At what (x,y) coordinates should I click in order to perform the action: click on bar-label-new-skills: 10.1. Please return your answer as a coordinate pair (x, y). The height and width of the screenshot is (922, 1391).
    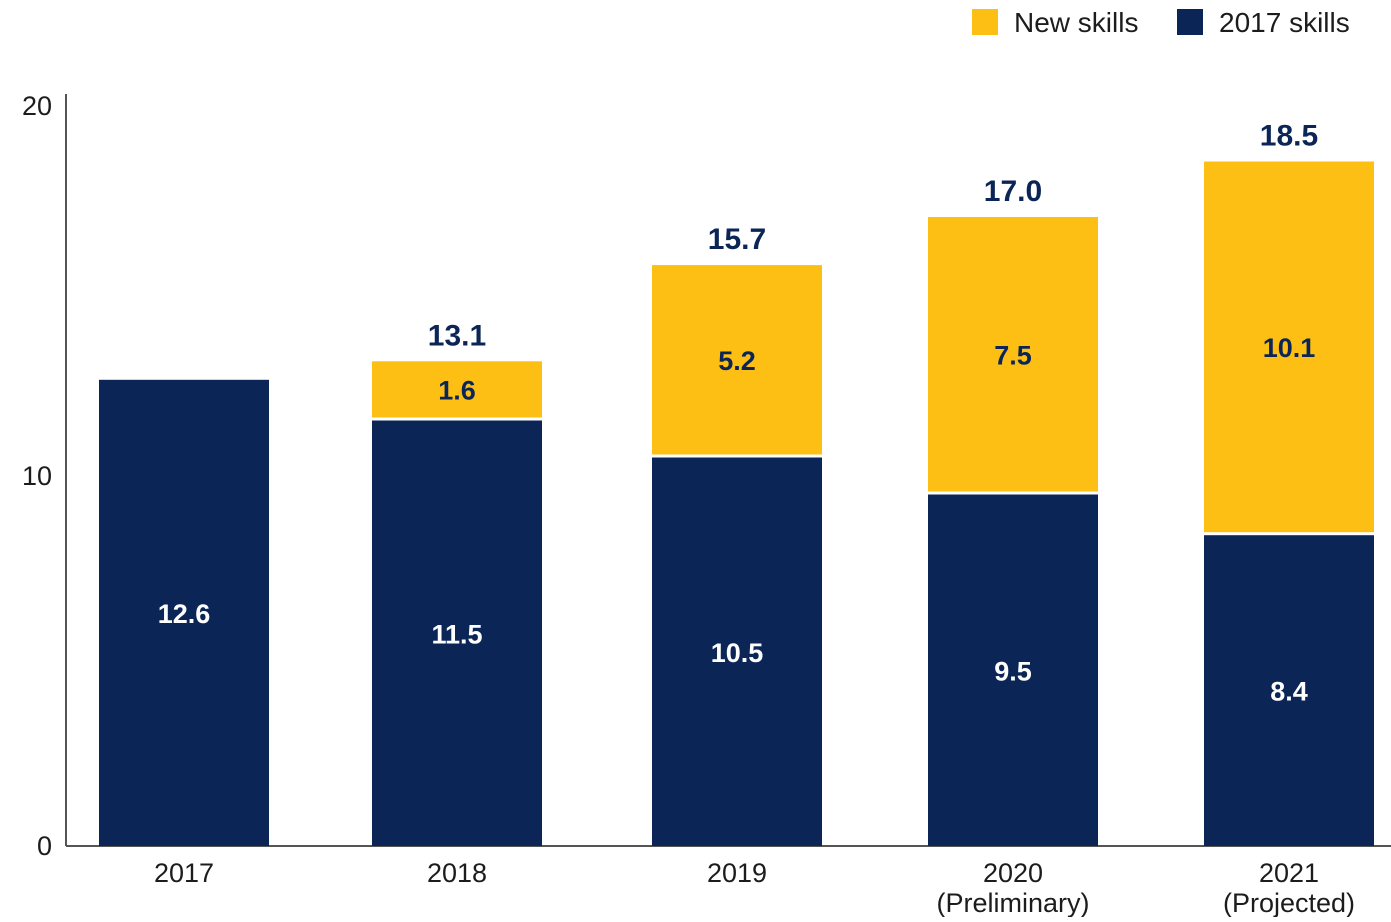
    Looking at the image, I should click on (1289, 348).